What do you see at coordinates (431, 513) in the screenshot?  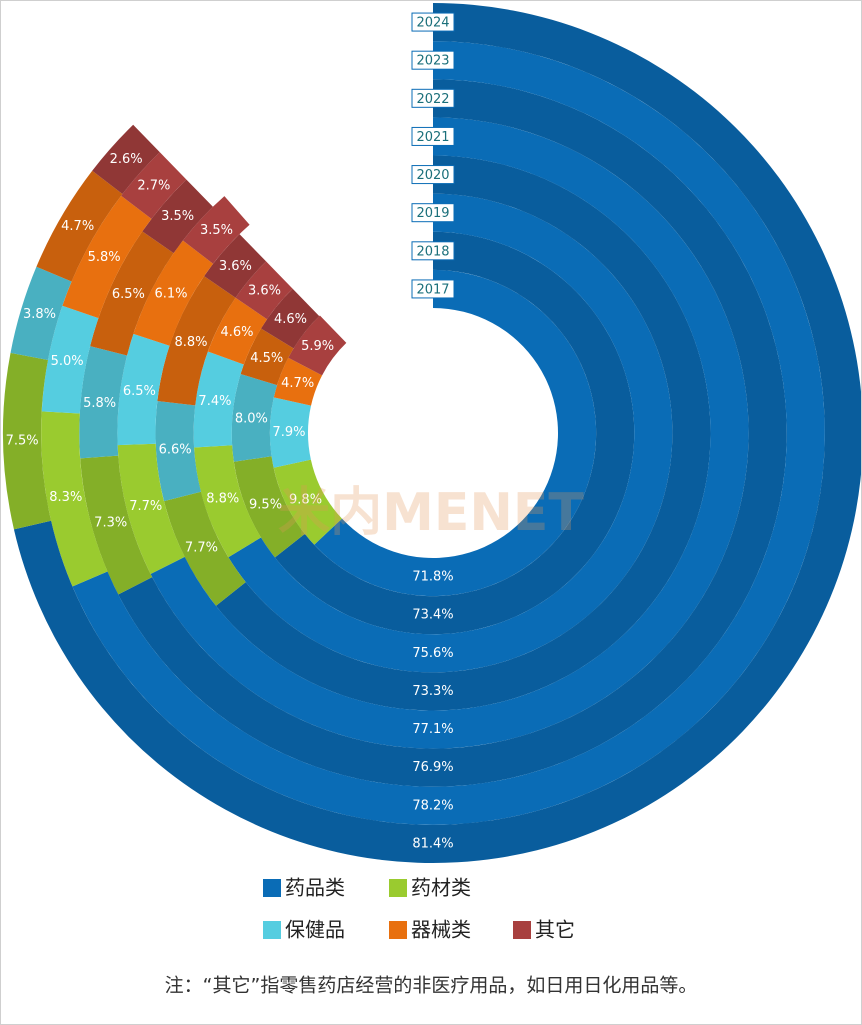 I see `watermark: 米内MENET` at bounding box center [431, 513].